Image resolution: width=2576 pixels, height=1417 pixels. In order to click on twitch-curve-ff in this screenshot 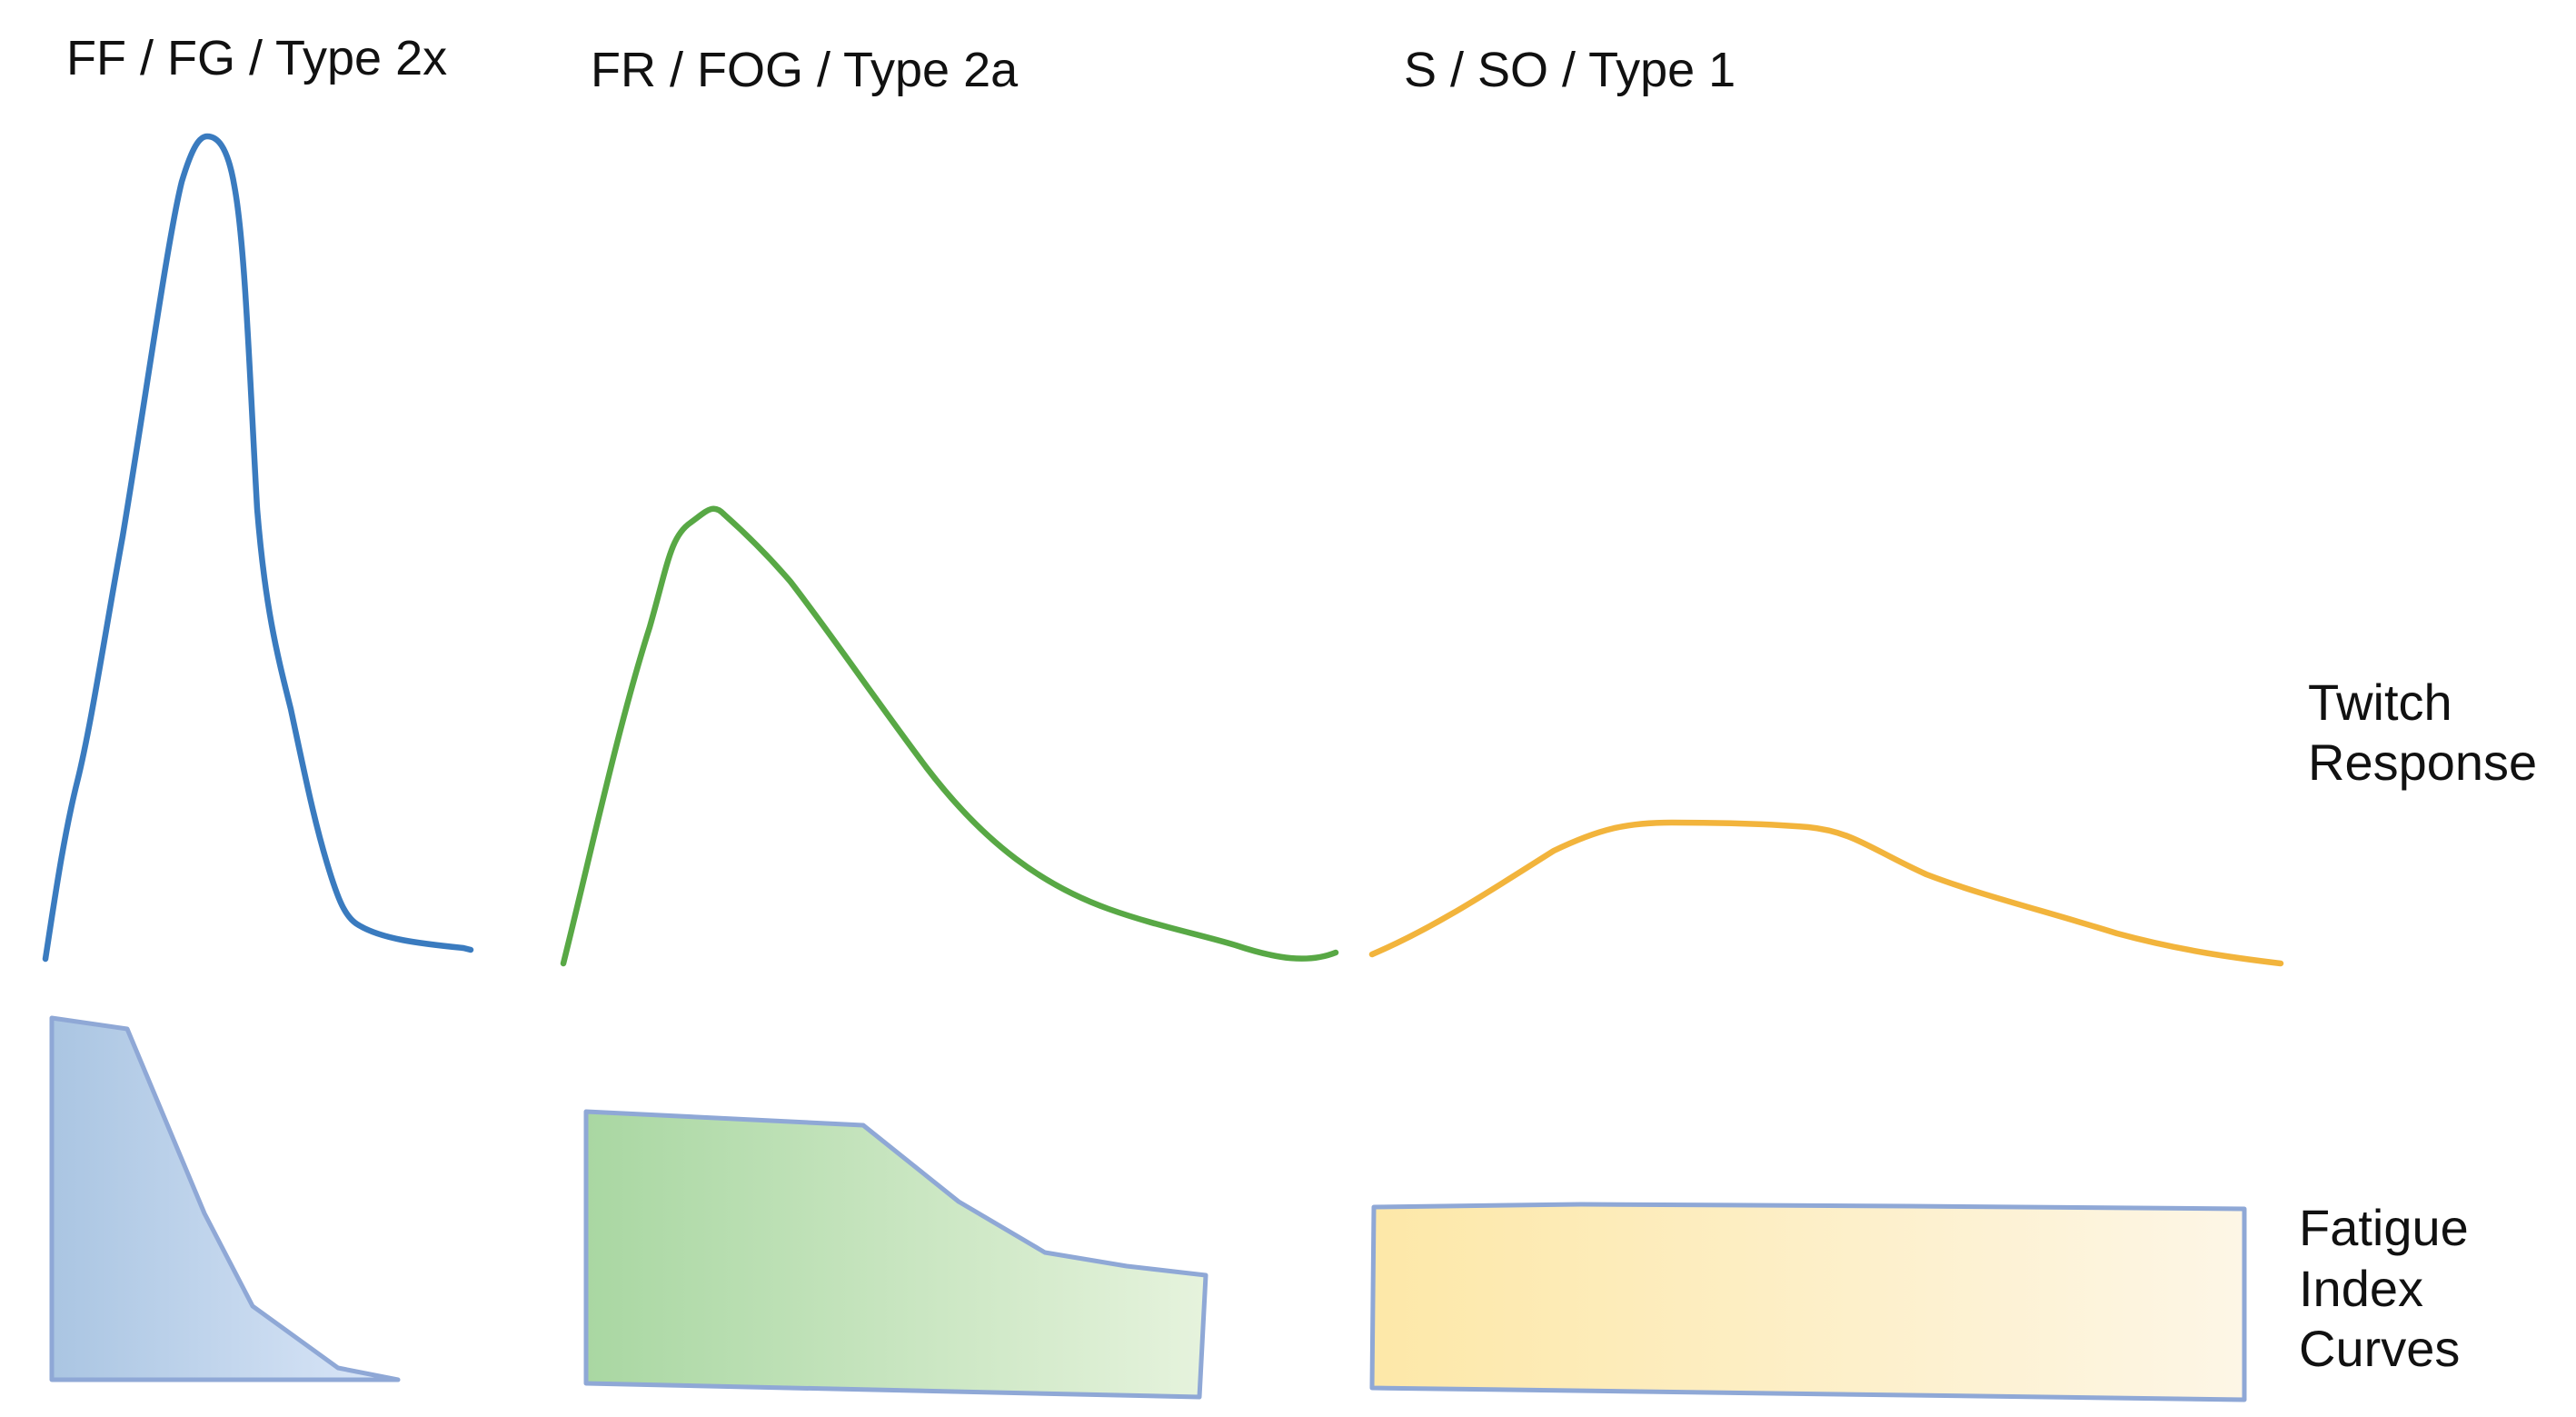, I will do `click(258, 548)`.